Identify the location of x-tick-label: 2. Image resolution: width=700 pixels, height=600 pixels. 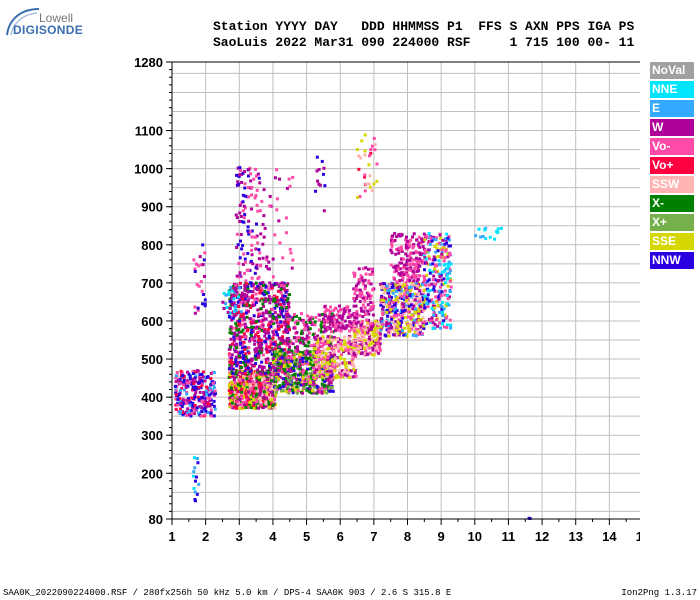
(205, 536).